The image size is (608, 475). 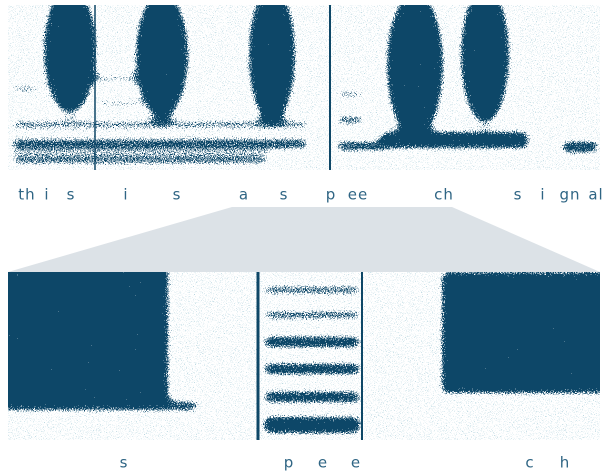 What do you see at coordinates (310, 195) in the screenshot?
I see `top-labels: th i s i s a s p ee ch s i gn al` at bounding box center [310, 195].